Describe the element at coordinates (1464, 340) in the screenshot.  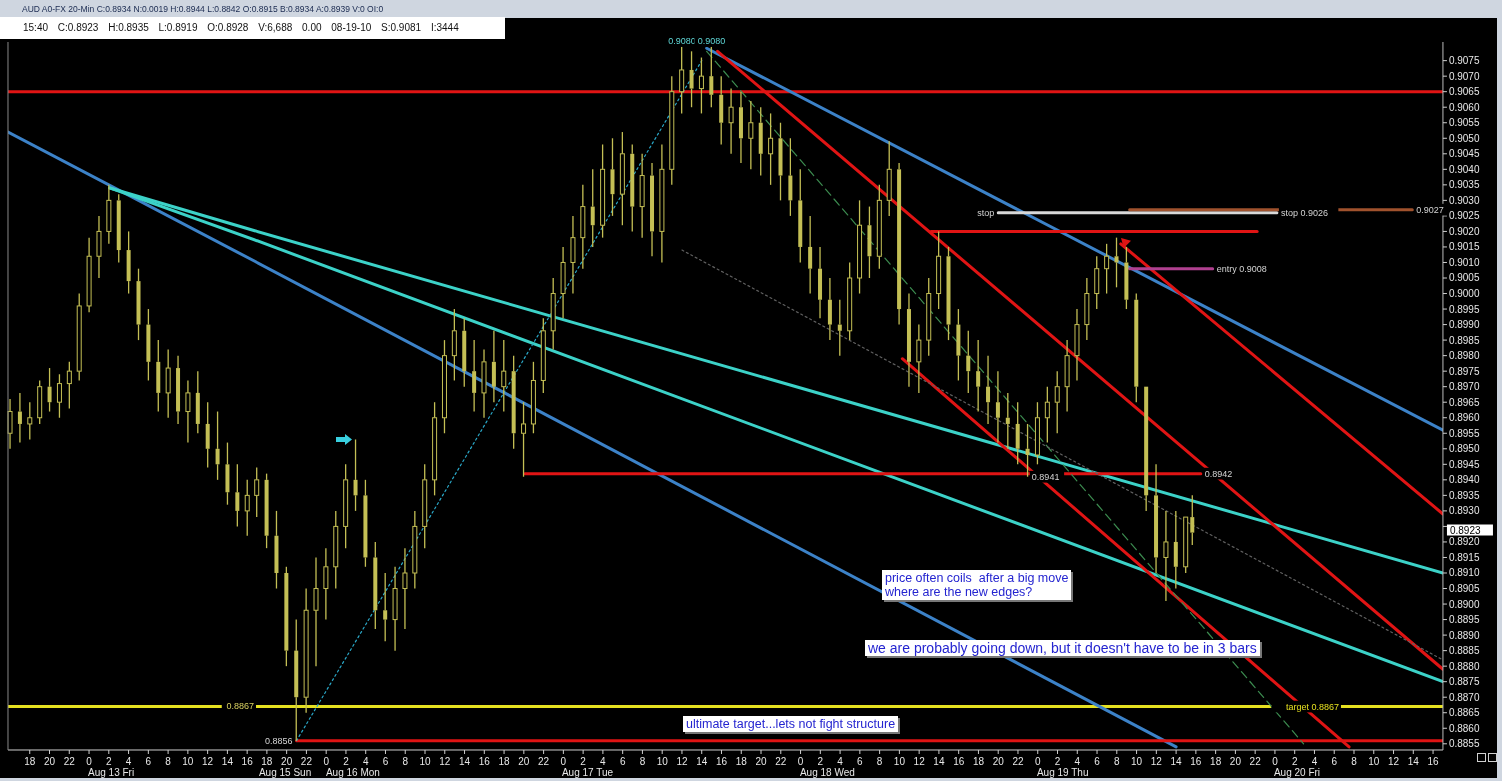
I see `y-tick-label: 0.8985` at that location.